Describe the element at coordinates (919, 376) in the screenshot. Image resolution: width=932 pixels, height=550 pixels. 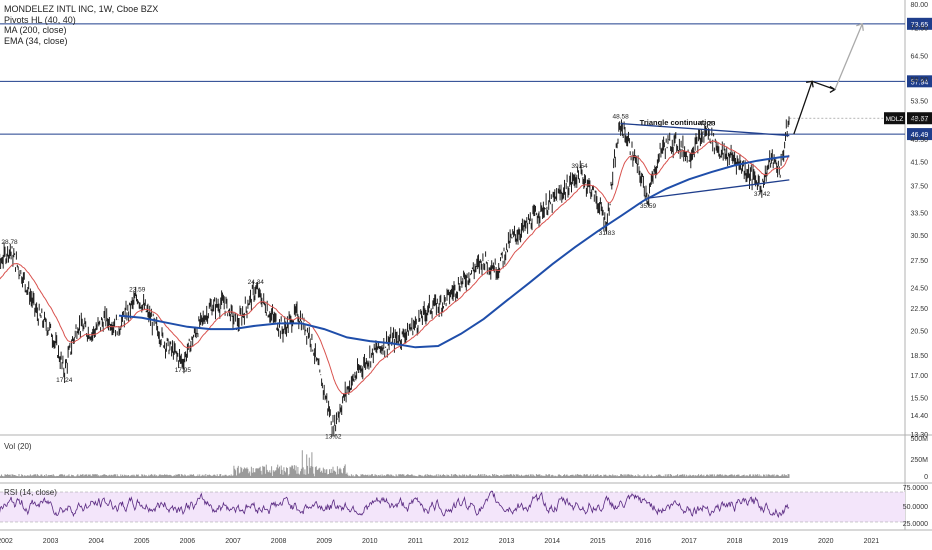
I see `y-tick-label: 17.00` at that location.